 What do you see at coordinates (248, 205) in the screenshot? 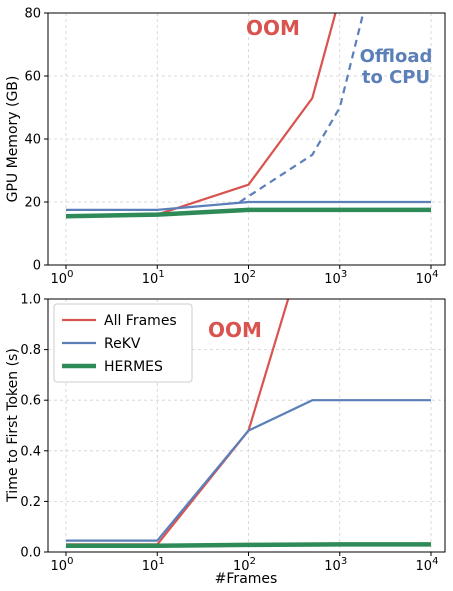
I see `series-line-rekv` at bounding box center [248, 205].